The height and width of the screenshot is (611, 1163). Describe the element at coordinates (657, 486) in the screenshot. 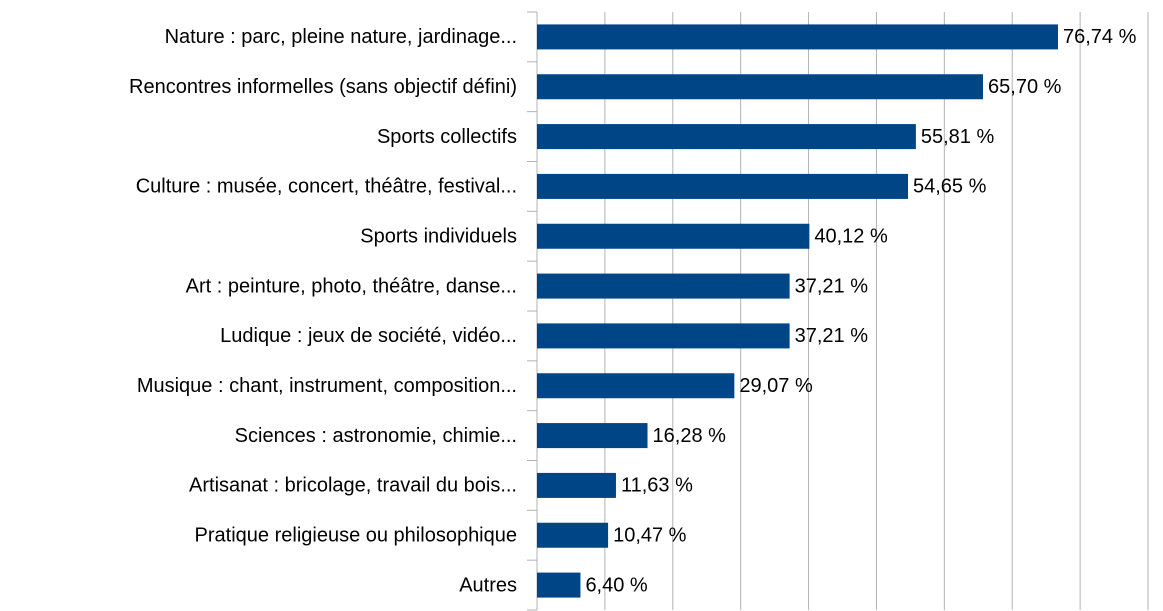

I see `value-label: 11,63 %` at that location.